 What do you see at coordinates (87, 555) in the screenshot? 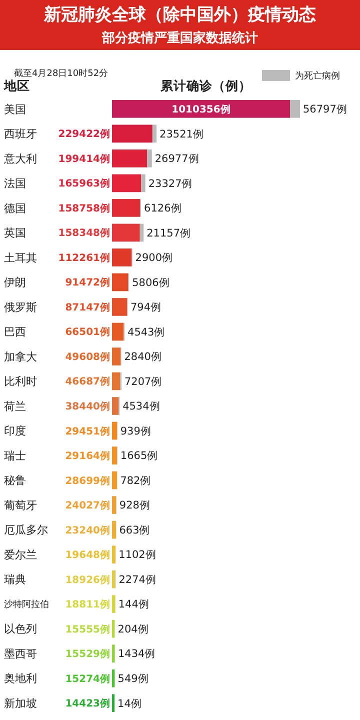
I see `data-label: 19648例` at bounding box center [87, 555].